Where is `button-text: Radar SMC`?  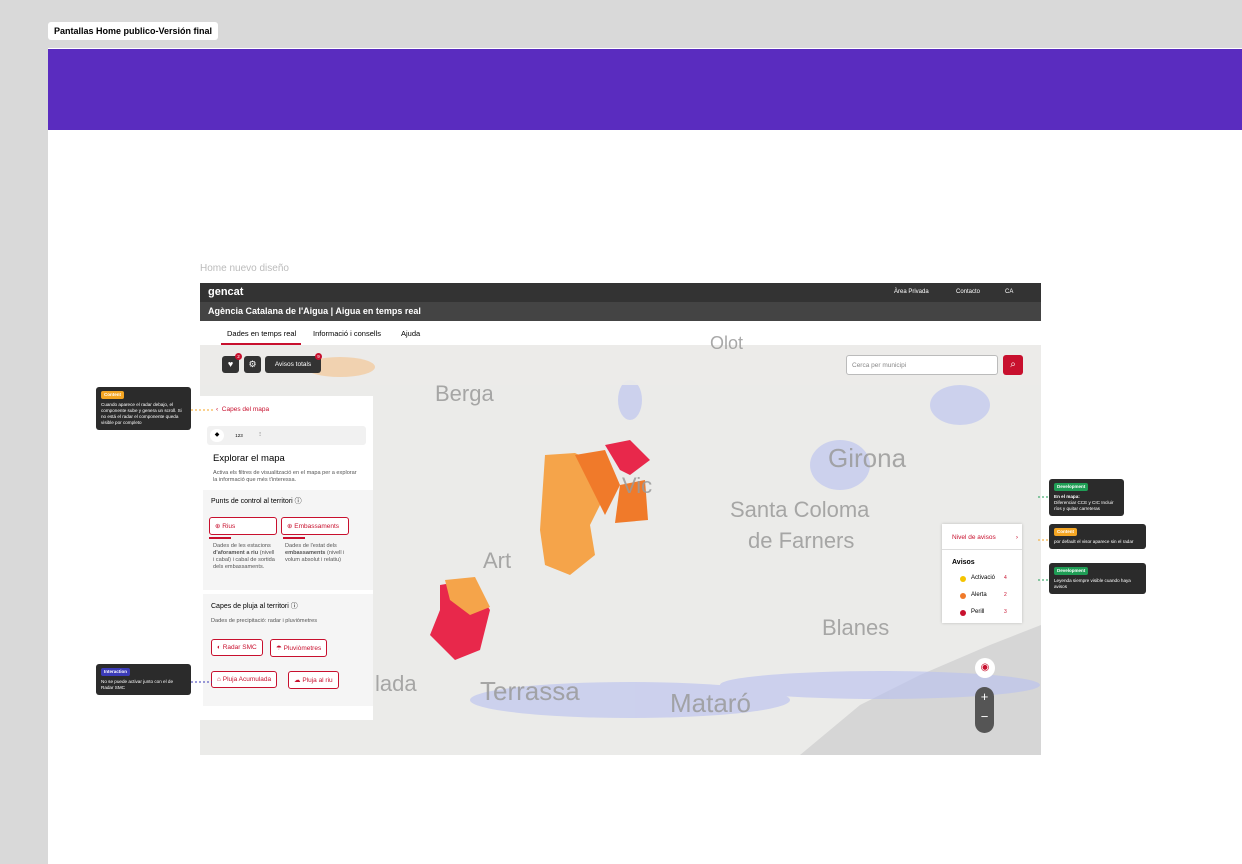
button-text: Radar SMC is located at coordinates (239, 647).